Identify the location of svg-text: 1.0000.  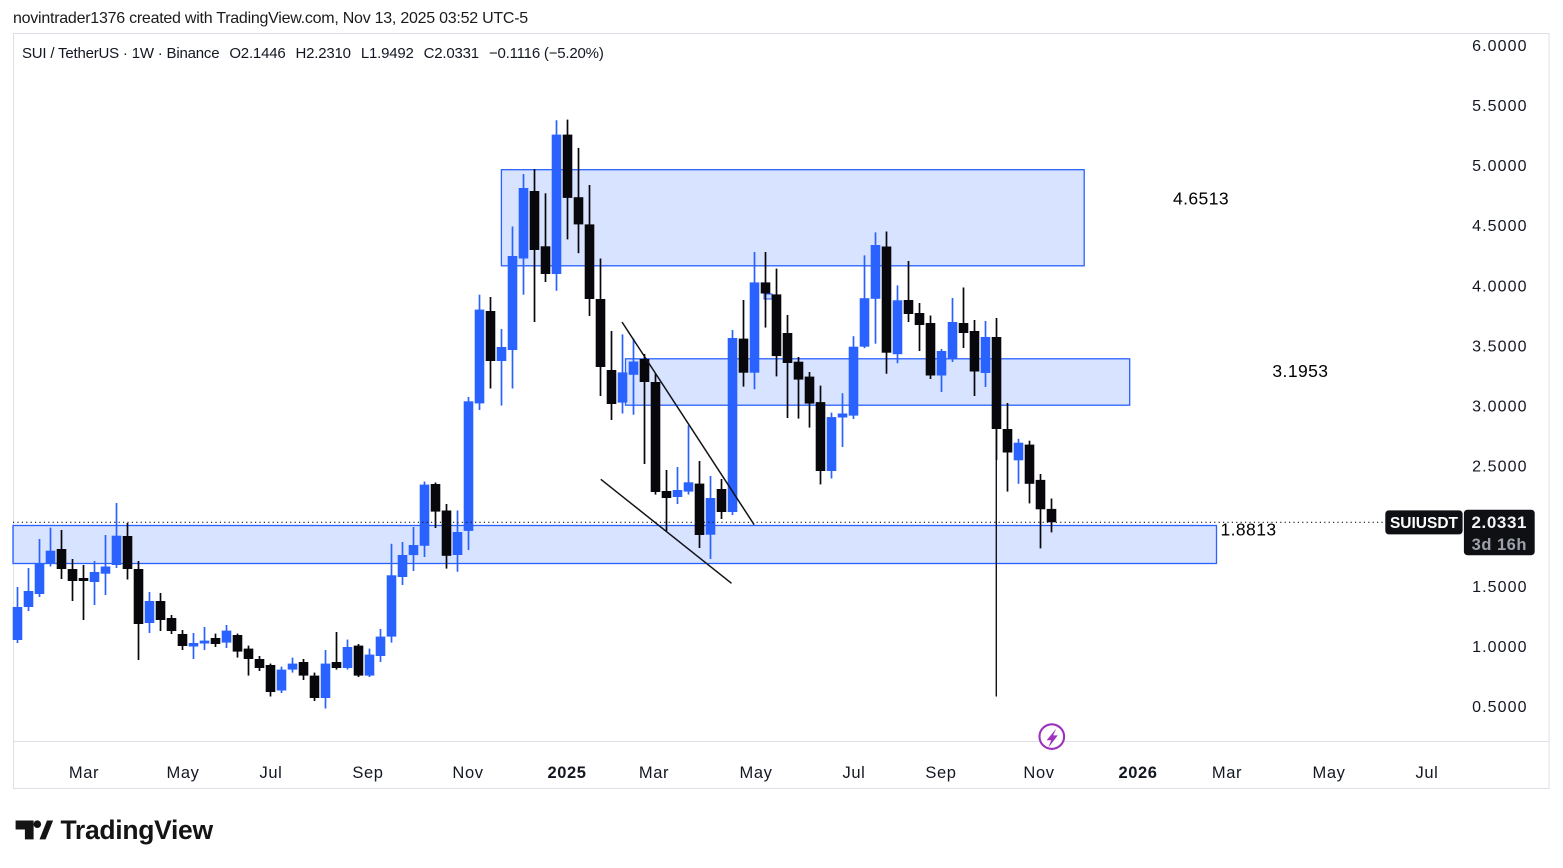
(1500, 647).